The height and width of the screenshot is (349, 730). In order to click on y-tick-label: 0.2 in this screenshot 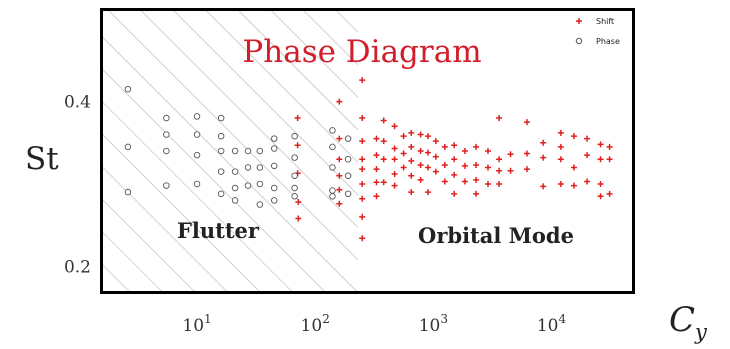, I will do `click(77, 267)`.